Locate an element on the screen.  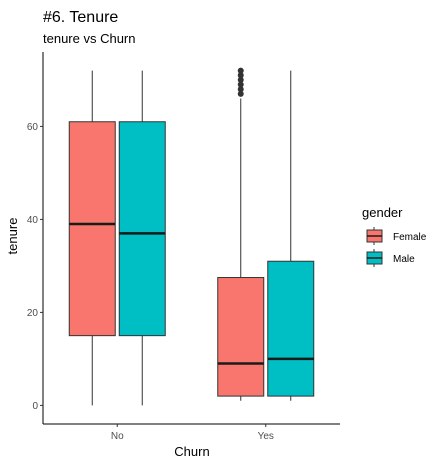
legend-title: gender is located at coordinates (382, 212).